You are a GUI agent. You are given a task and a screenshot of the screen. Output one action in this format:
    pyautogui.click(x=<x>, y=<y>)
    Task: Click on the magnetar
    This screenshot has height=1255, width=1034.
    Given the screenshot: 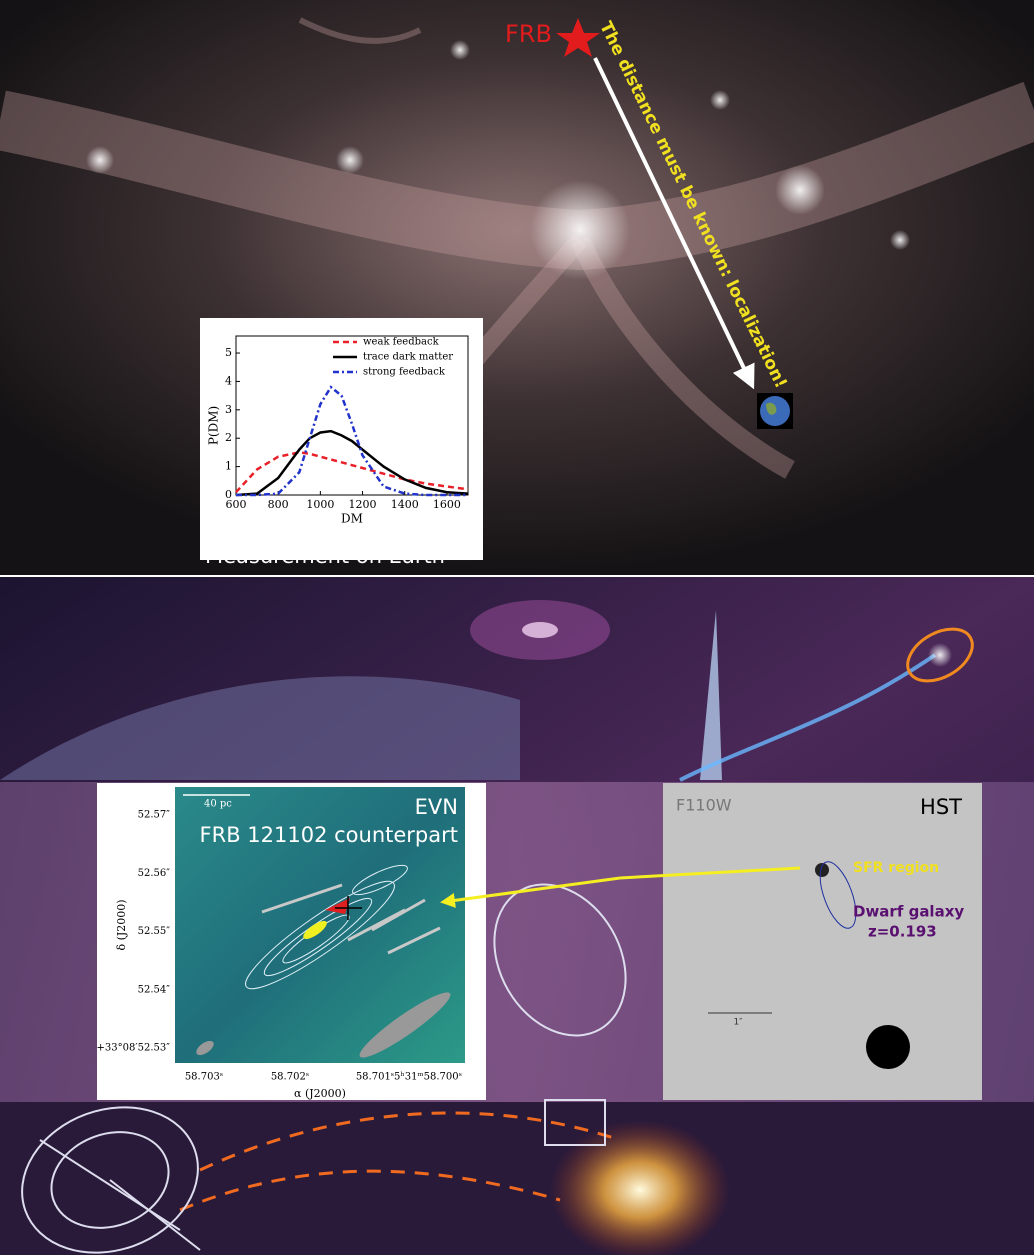 What is the action you would take?
    pyautogui.click(x=940, y=655)
    